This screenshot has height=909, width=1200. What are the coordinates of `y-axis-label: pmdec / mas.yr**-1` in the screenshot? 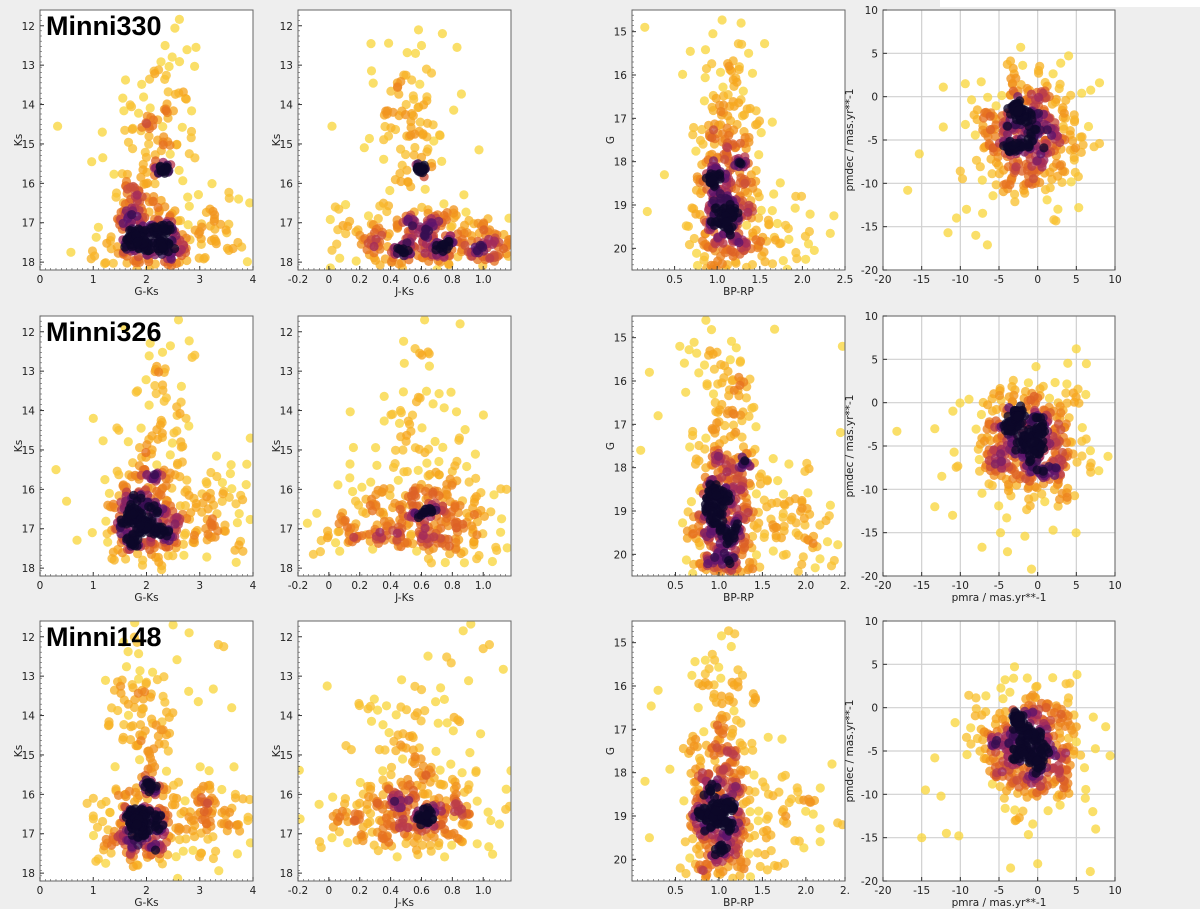 It's located at (850, 446).